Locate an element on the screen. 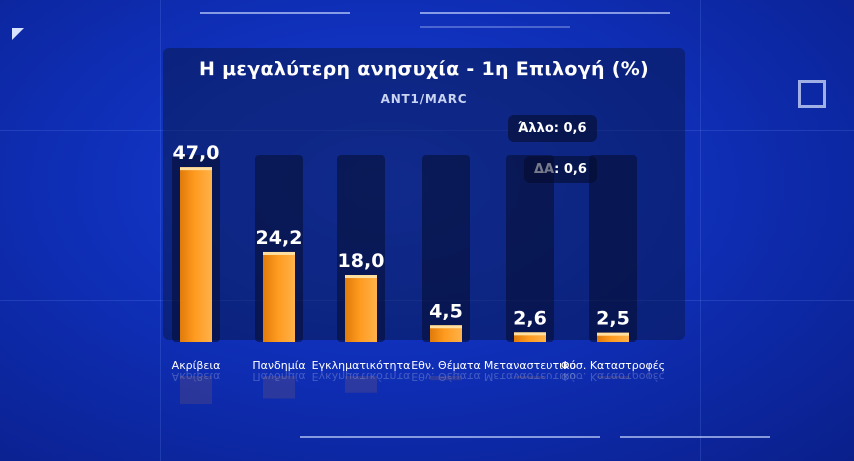  category-label: Ακρίβεια is located at coordinates (196, 365).